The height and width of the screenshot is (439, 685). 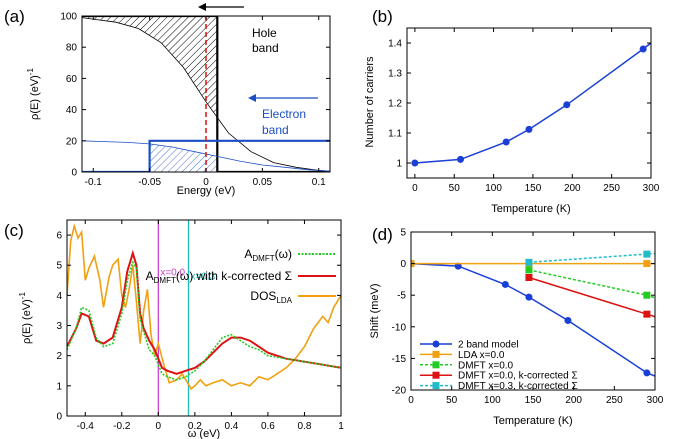 What do you see at coordinates (94, 182) in the screenshot?
I see `x-tick-label: -0.1` at bounding box center [94, 182].